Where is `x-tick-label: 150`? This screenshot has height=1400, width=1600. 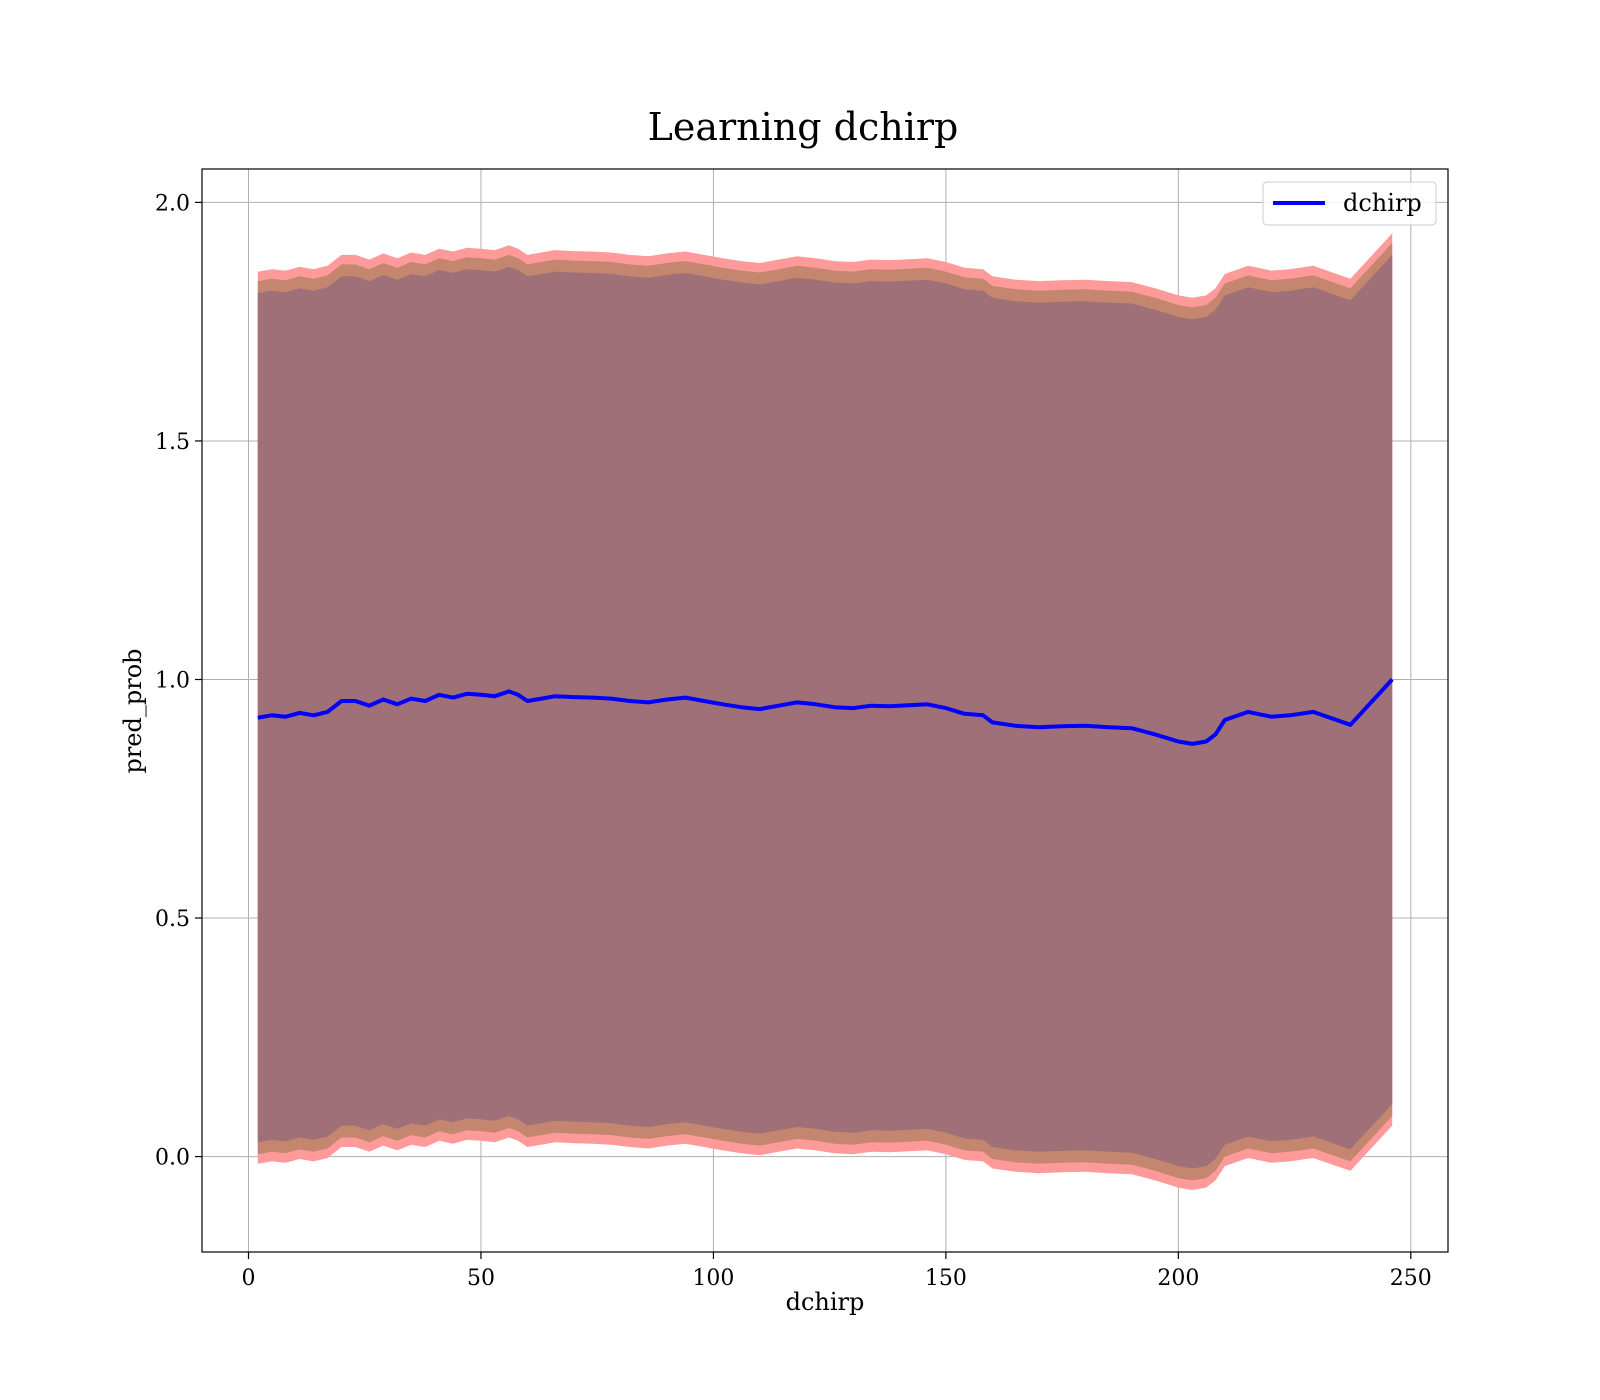
x-tick-label: 150 is located at coordinates (946, 1278).